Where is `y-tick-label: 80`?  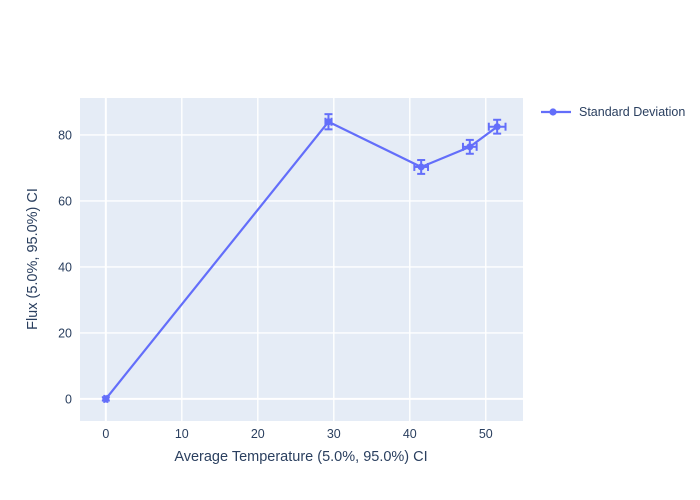
y-tick-label: 80 is located at coordinates (65, 135).